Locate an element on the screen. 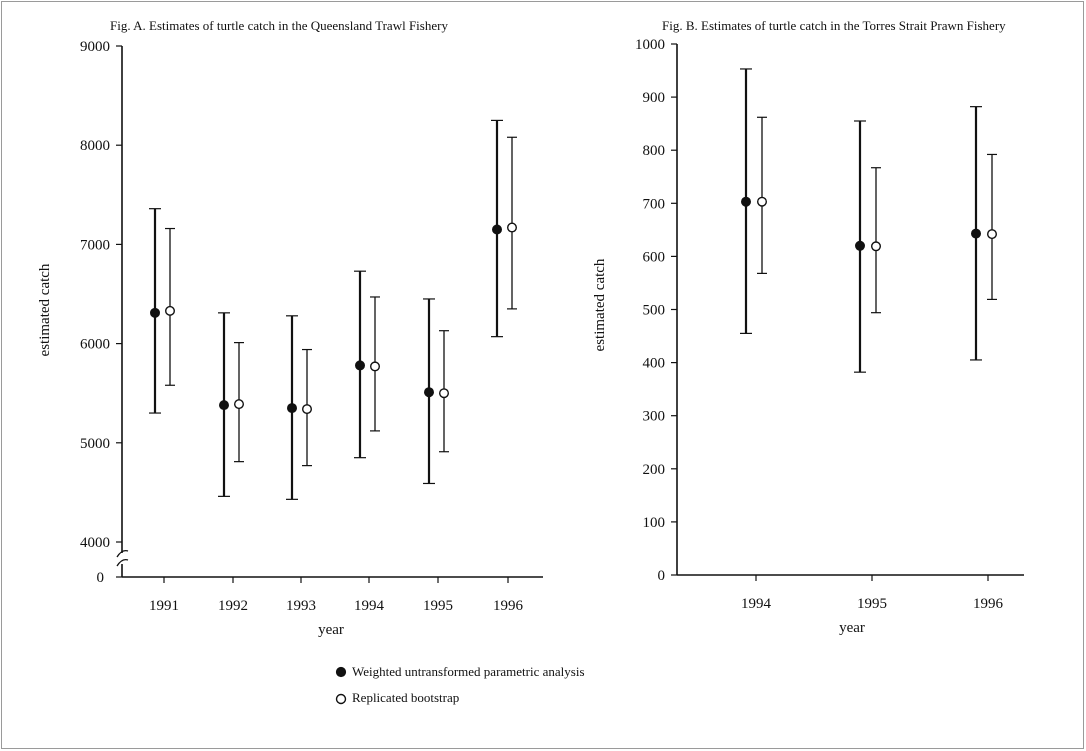  chart-a-x-tick-label: 1995 is located at coordinates (438, 606).